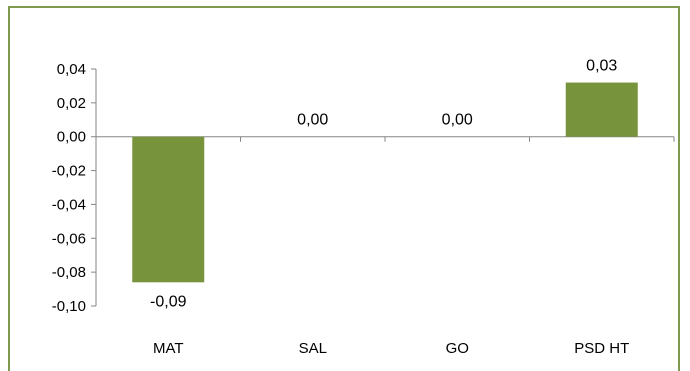 The height and width of the screenshot is (371, 690). Describe the element at coordinates (71, 103) in the screenshot. I see `y-tick-label: 0,02` at that location.